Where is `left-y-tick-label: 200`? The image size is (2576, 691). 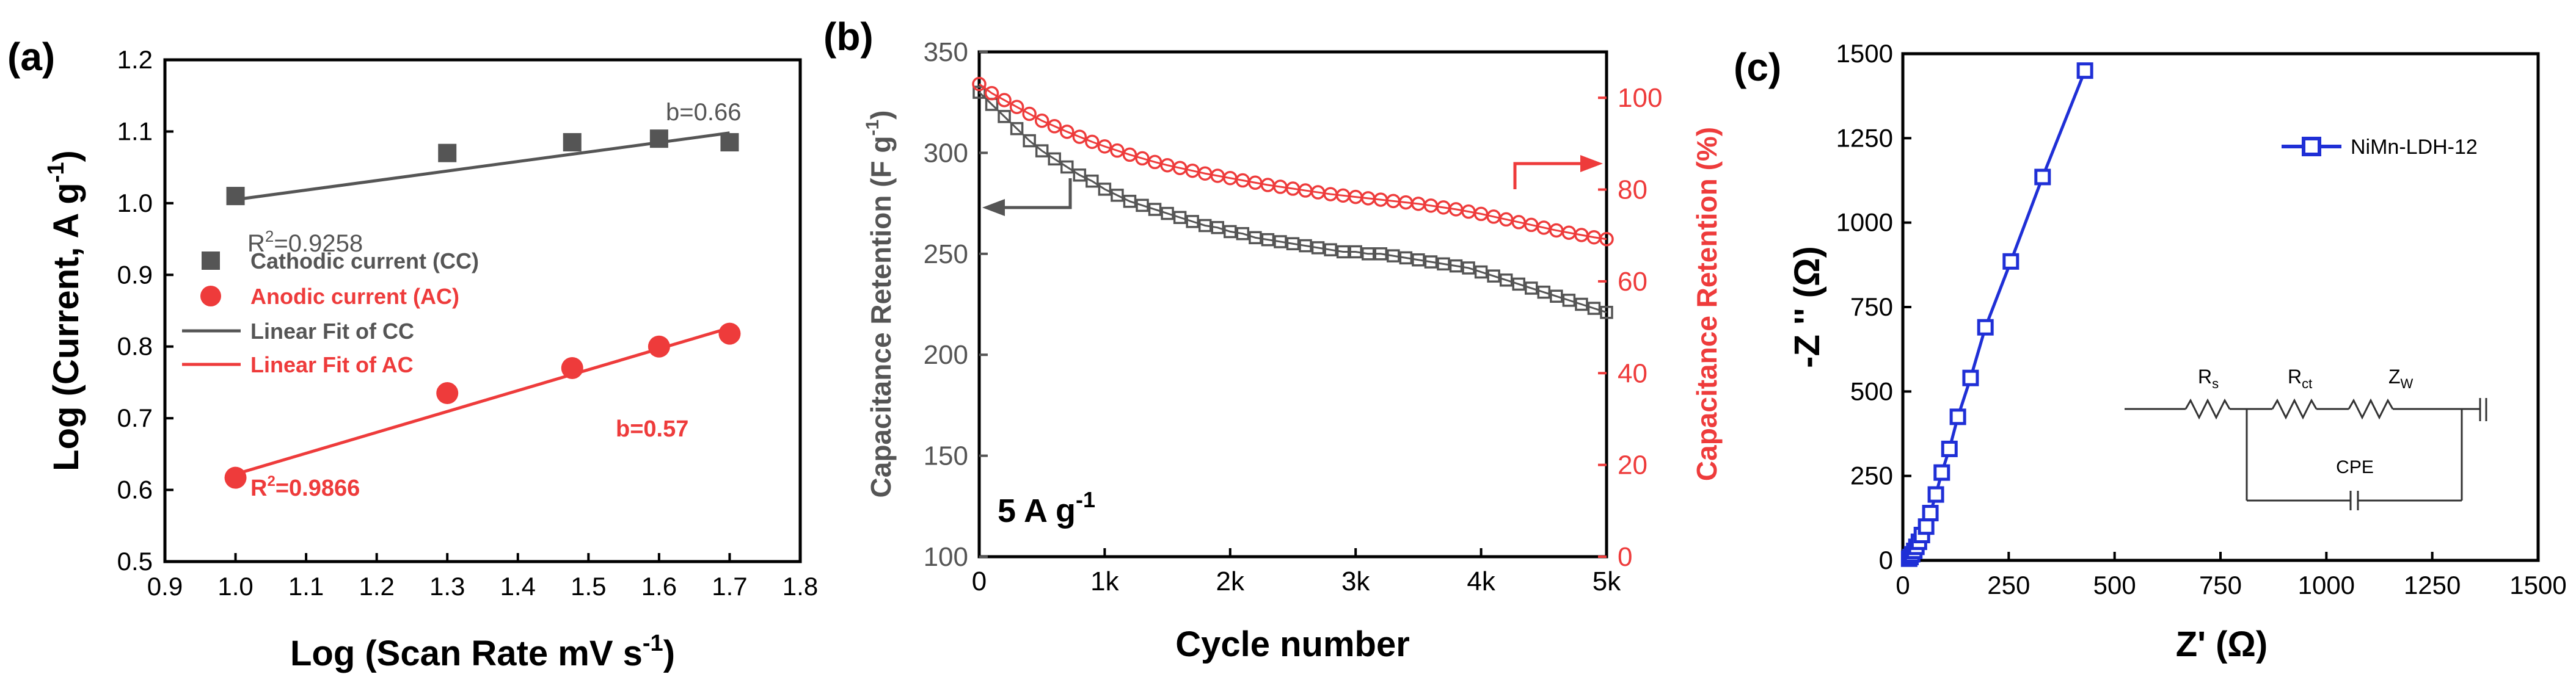 left-y-tick-label: 200 is located at coordinates (946, 355).